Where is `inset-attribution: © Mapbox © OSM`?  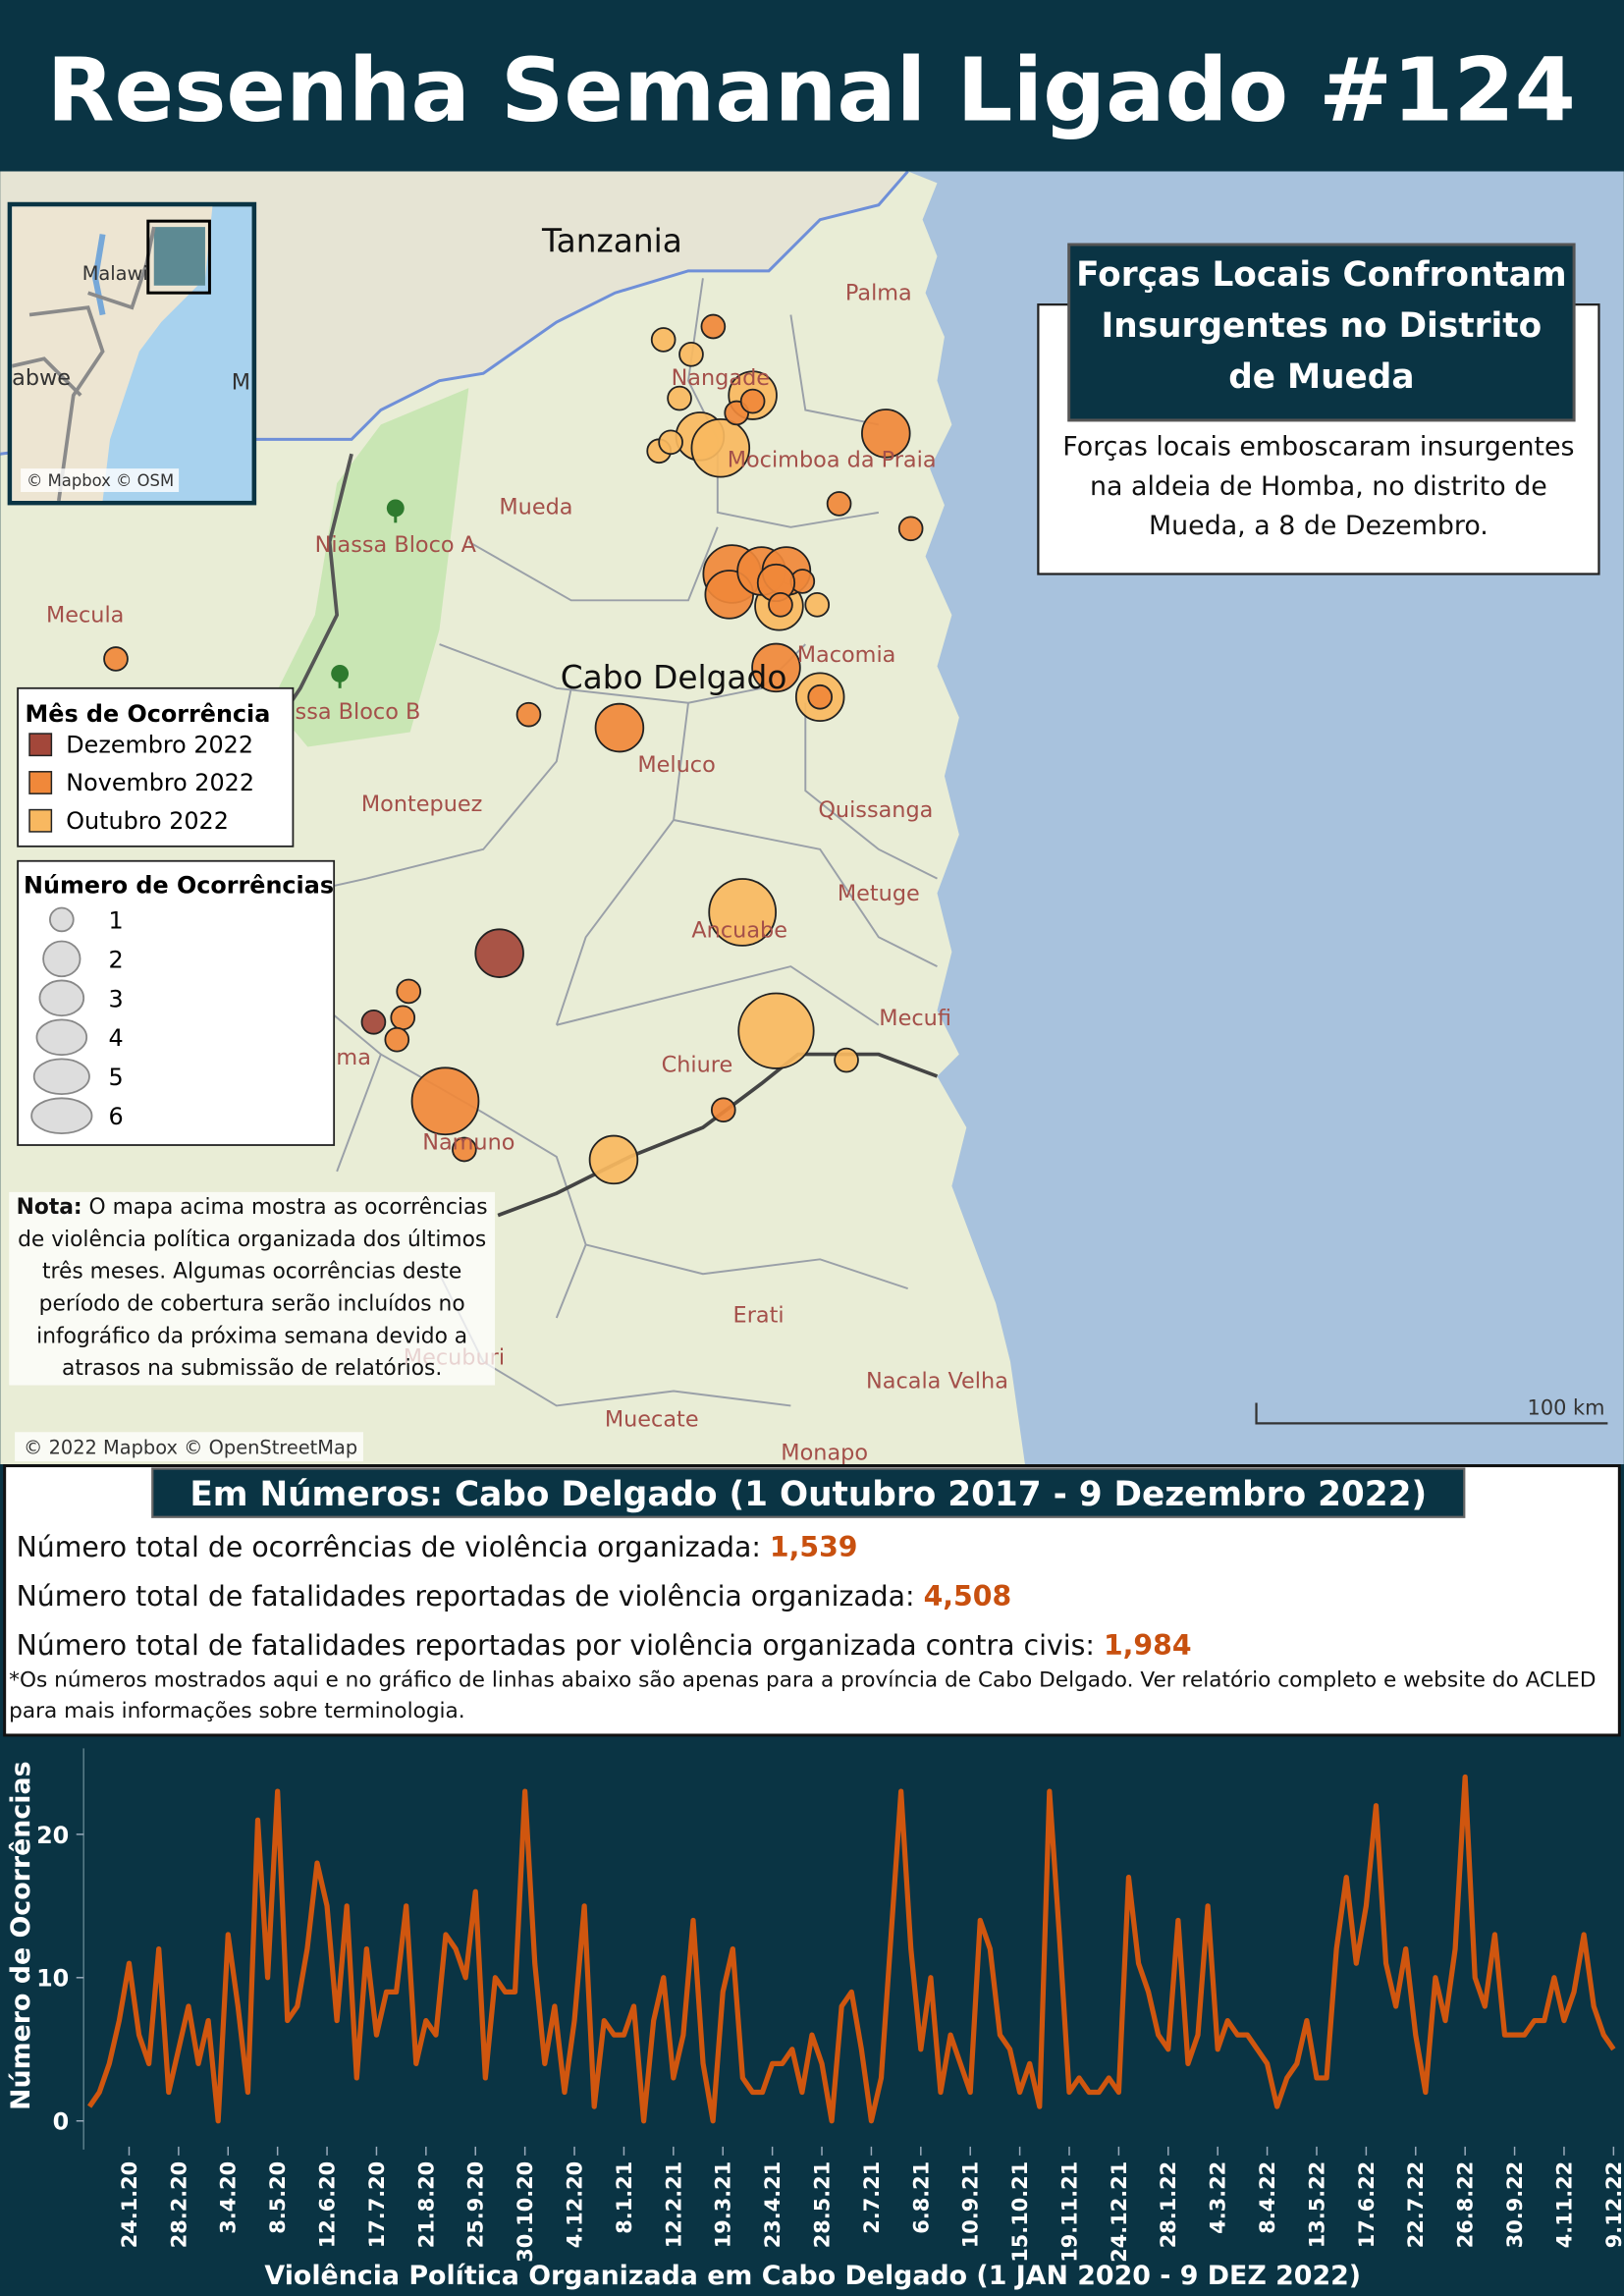 inset-attribution: © Mapbox © OSM is located at coordinates (100, 480).